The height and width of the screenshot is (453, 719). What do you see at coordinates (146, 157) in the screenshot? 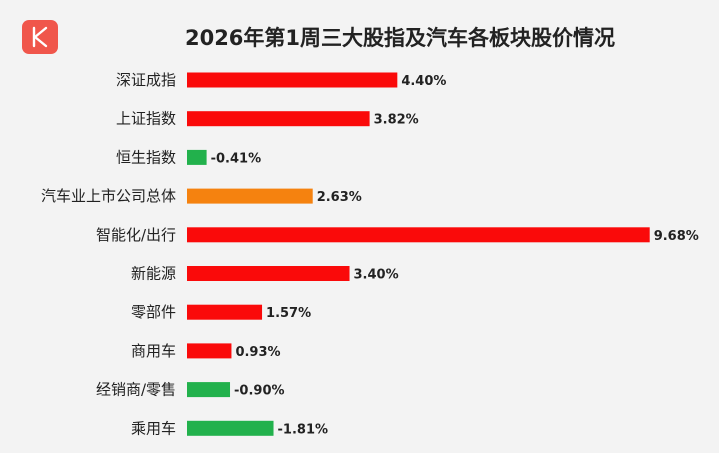
I see `category-label: 恒生指数` at bounding box center [146, 157].